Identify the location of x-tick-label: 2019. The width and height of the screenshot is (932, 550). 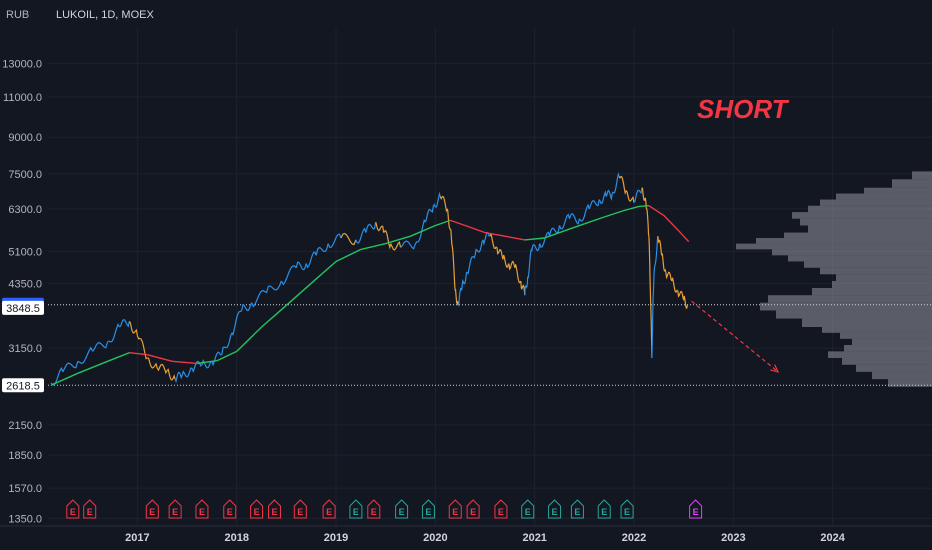
(336, 538).